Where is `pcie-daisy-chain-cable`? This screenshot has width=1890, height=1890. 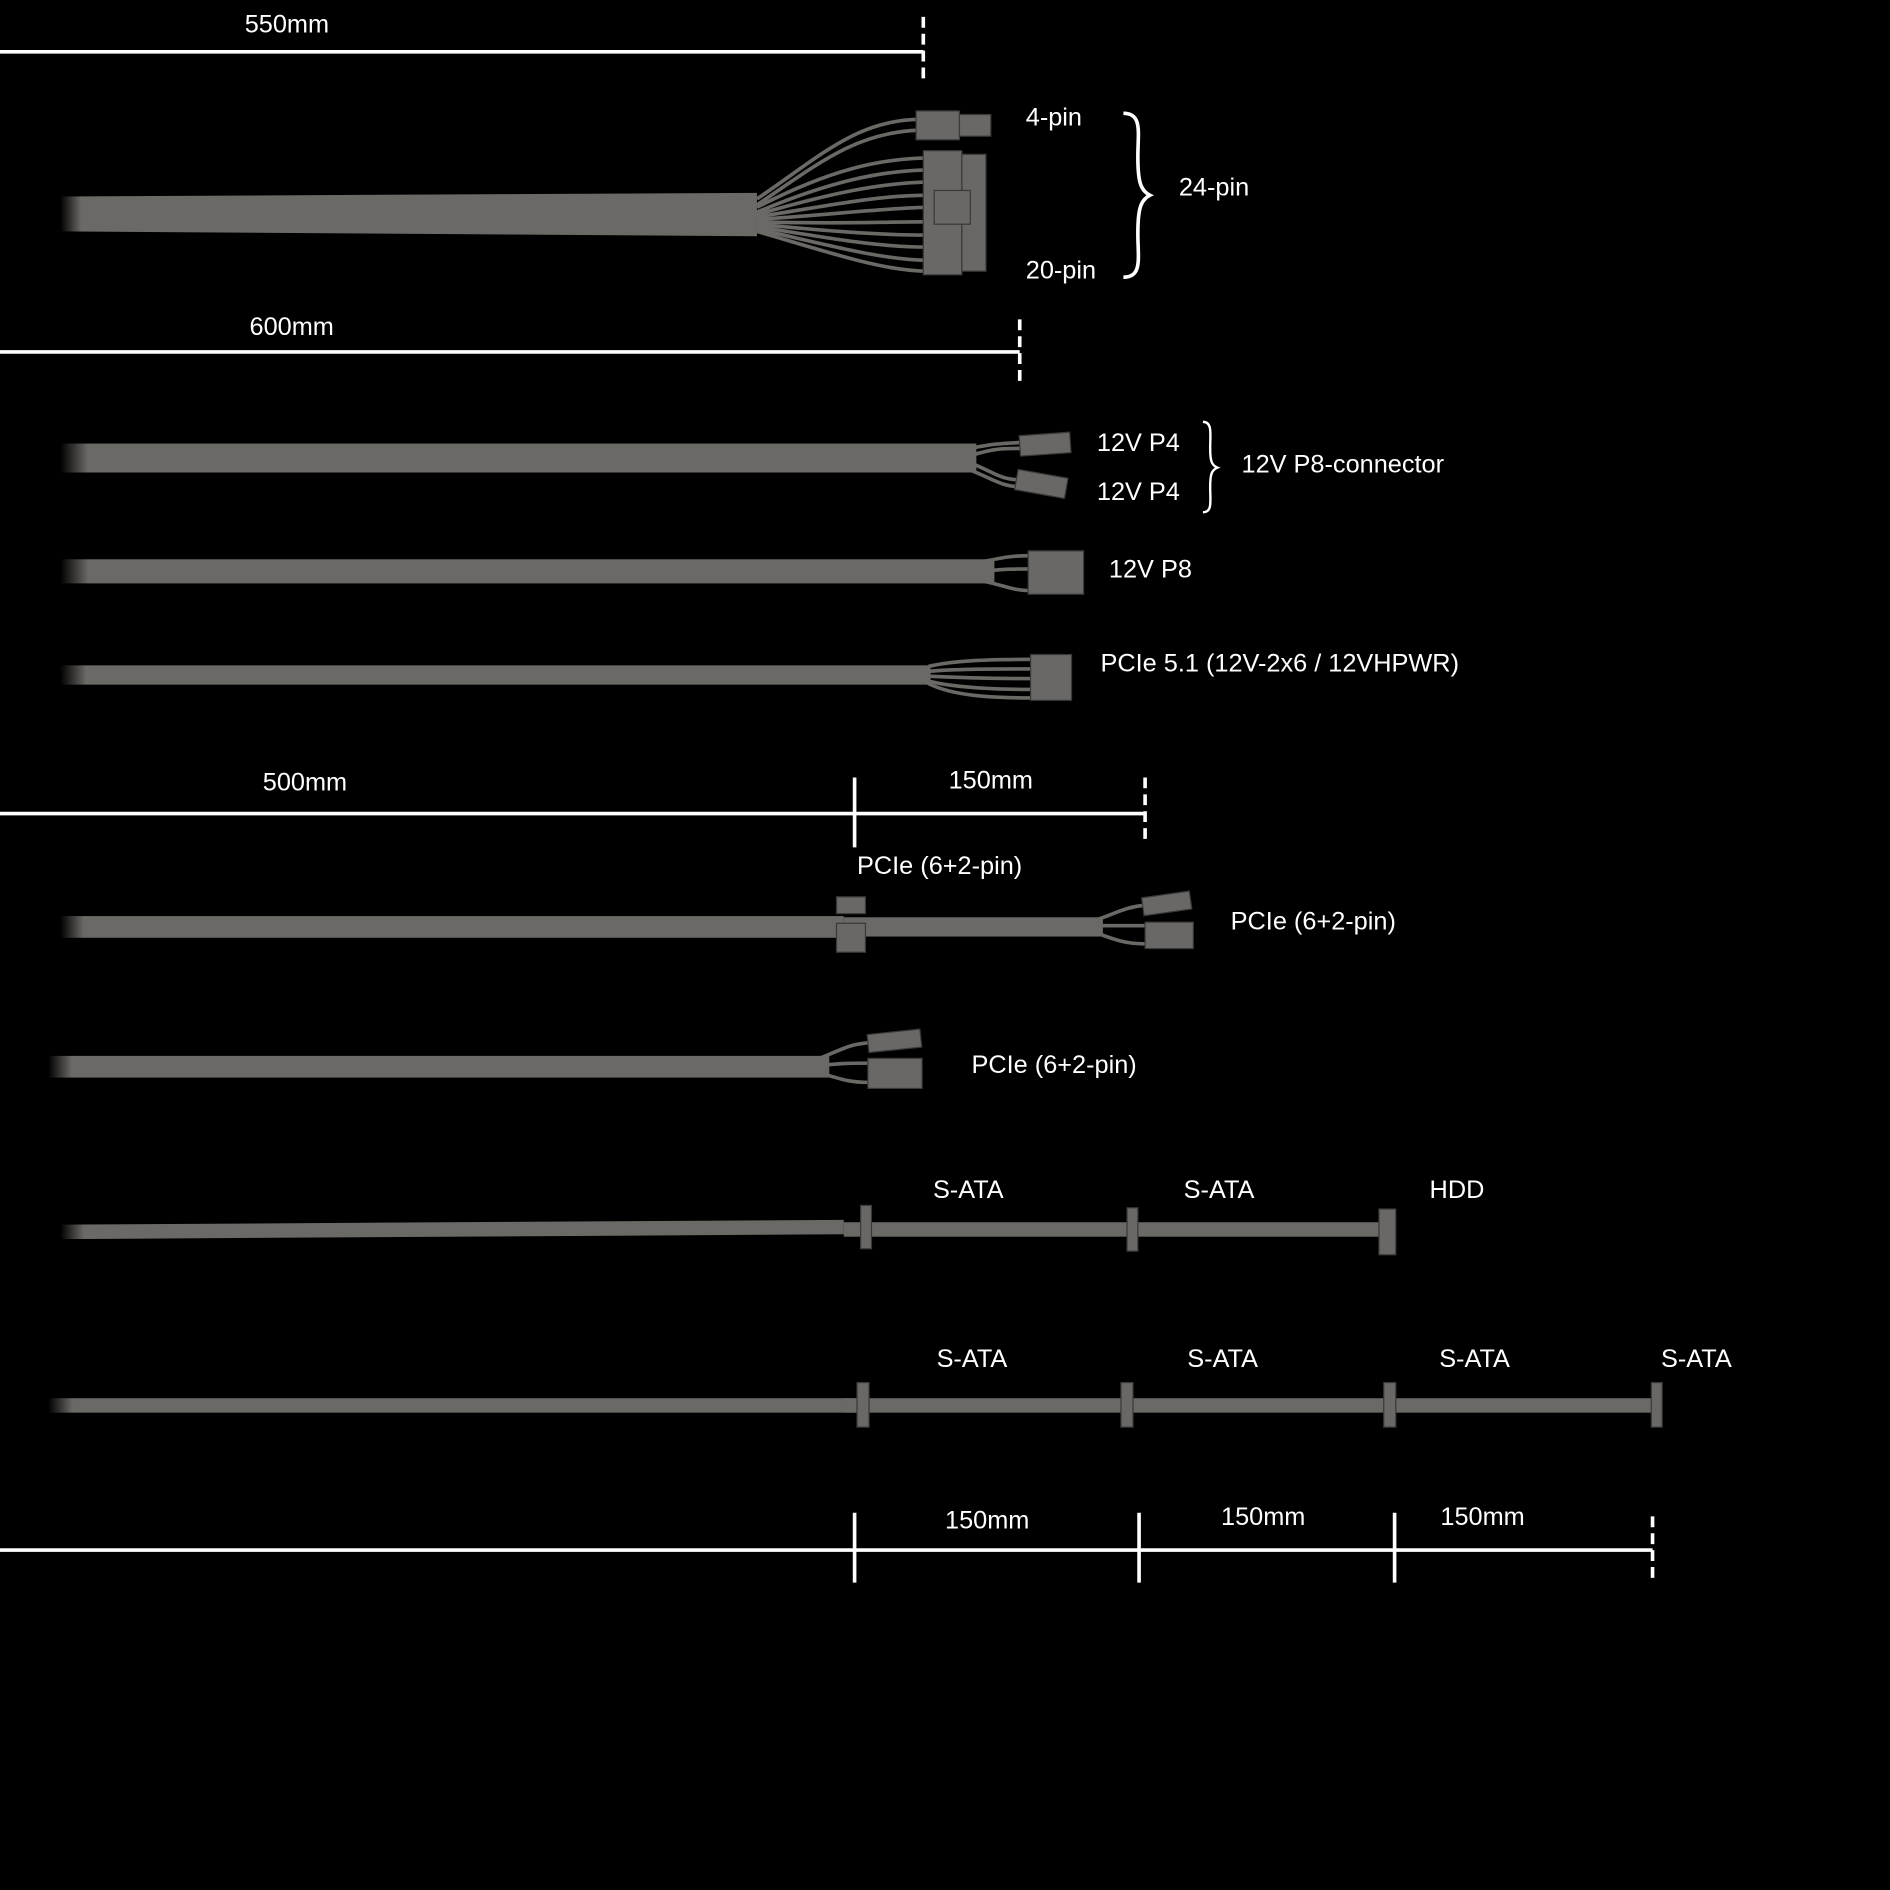
pcie-daisy-chain-cable is located at coordinates (627, 921).